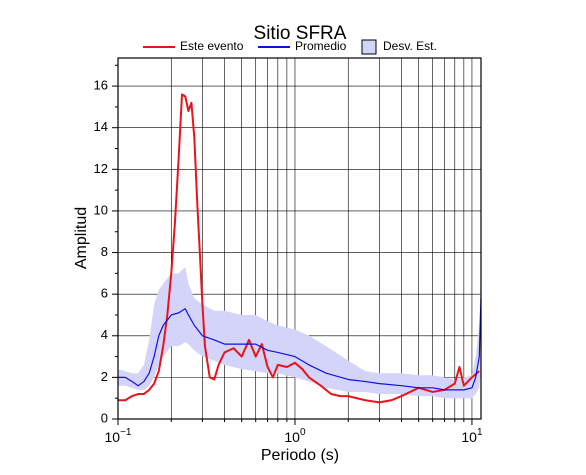 The image size is (586, 475). What do you see at coordinates (101, 85) in the screenshot?
I see `y-tick-label: 16` at bounding box center [101, 85].